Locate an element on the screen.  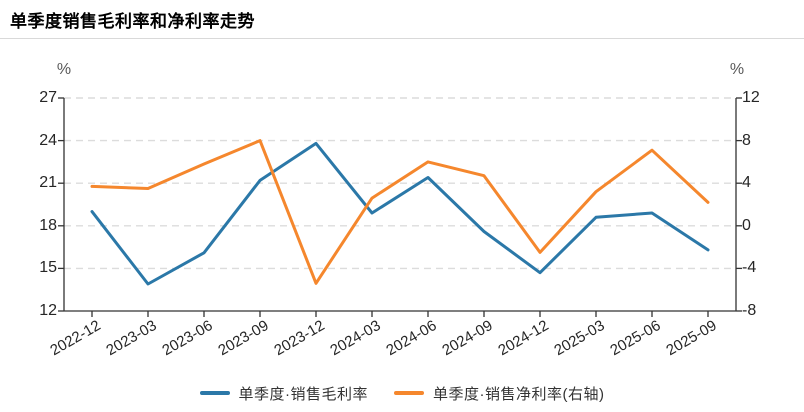
right-axis-tick-label: 4 is located at coordinates (746, 183).